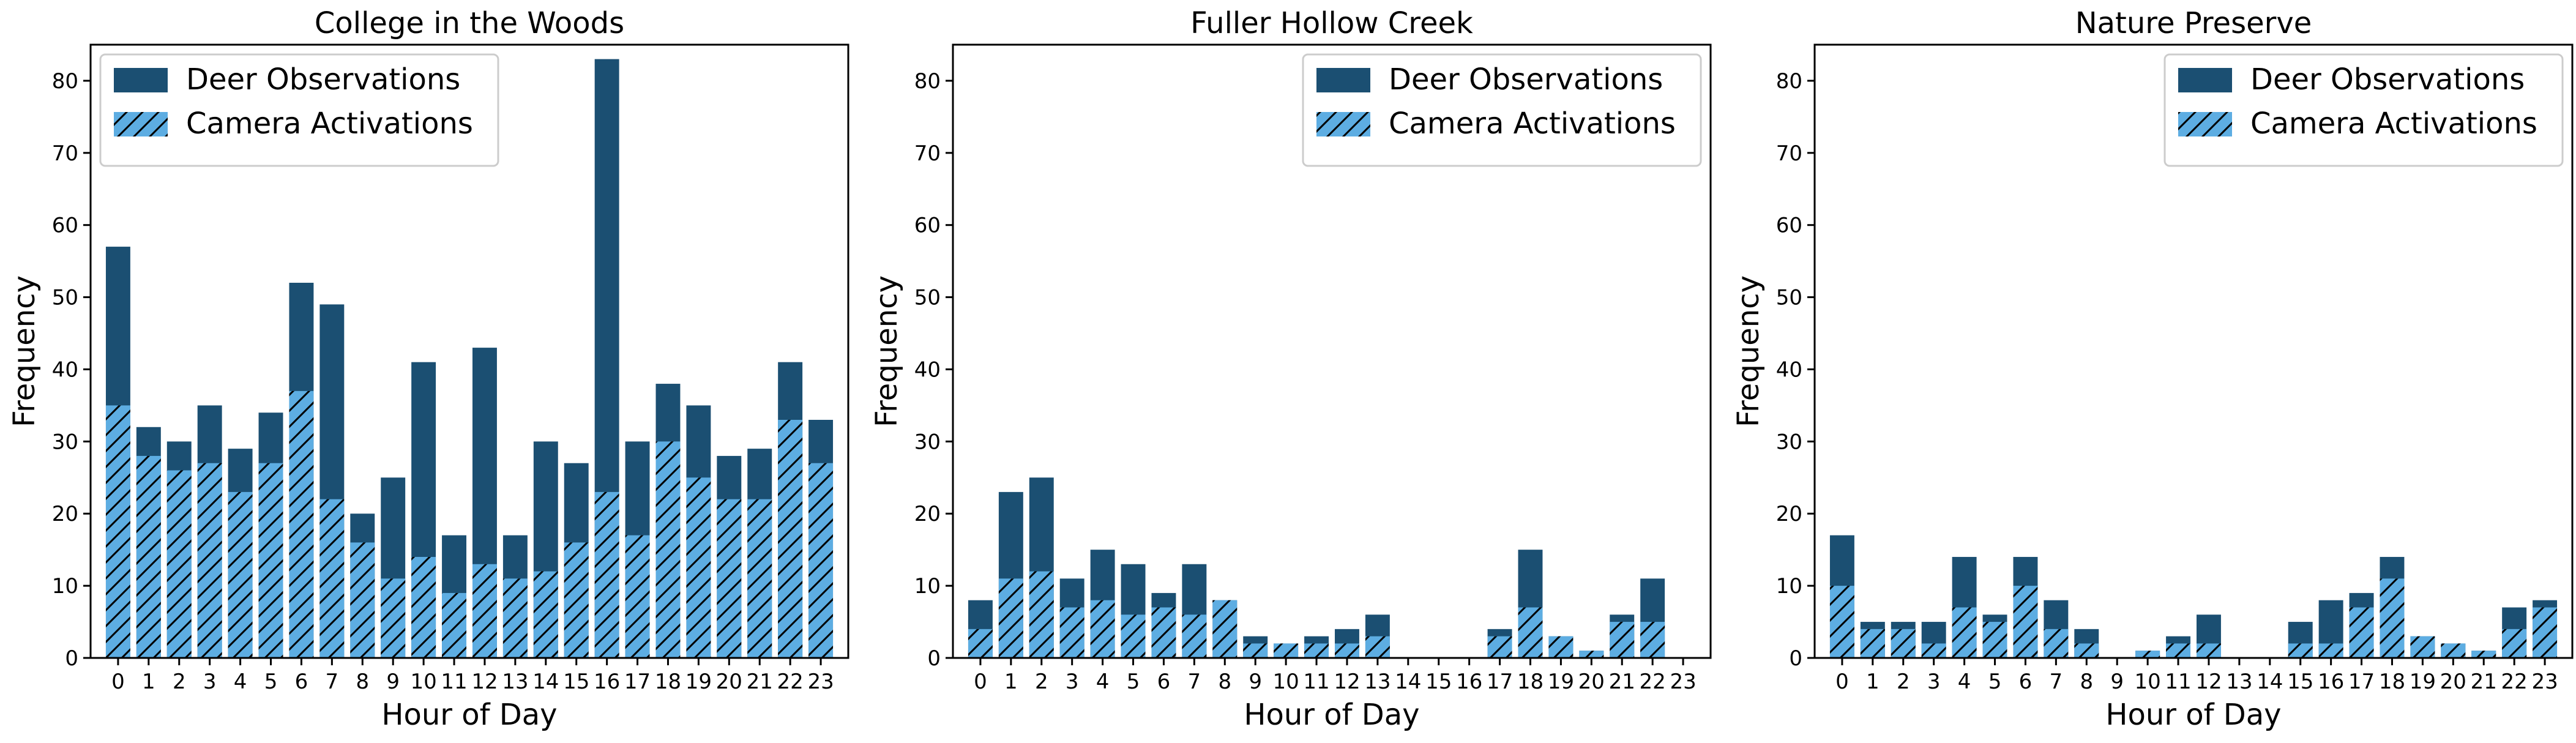 The width and height of the screenshot is (2576, 743). I want to click on y-tick-label: 80, so click(927, 81).